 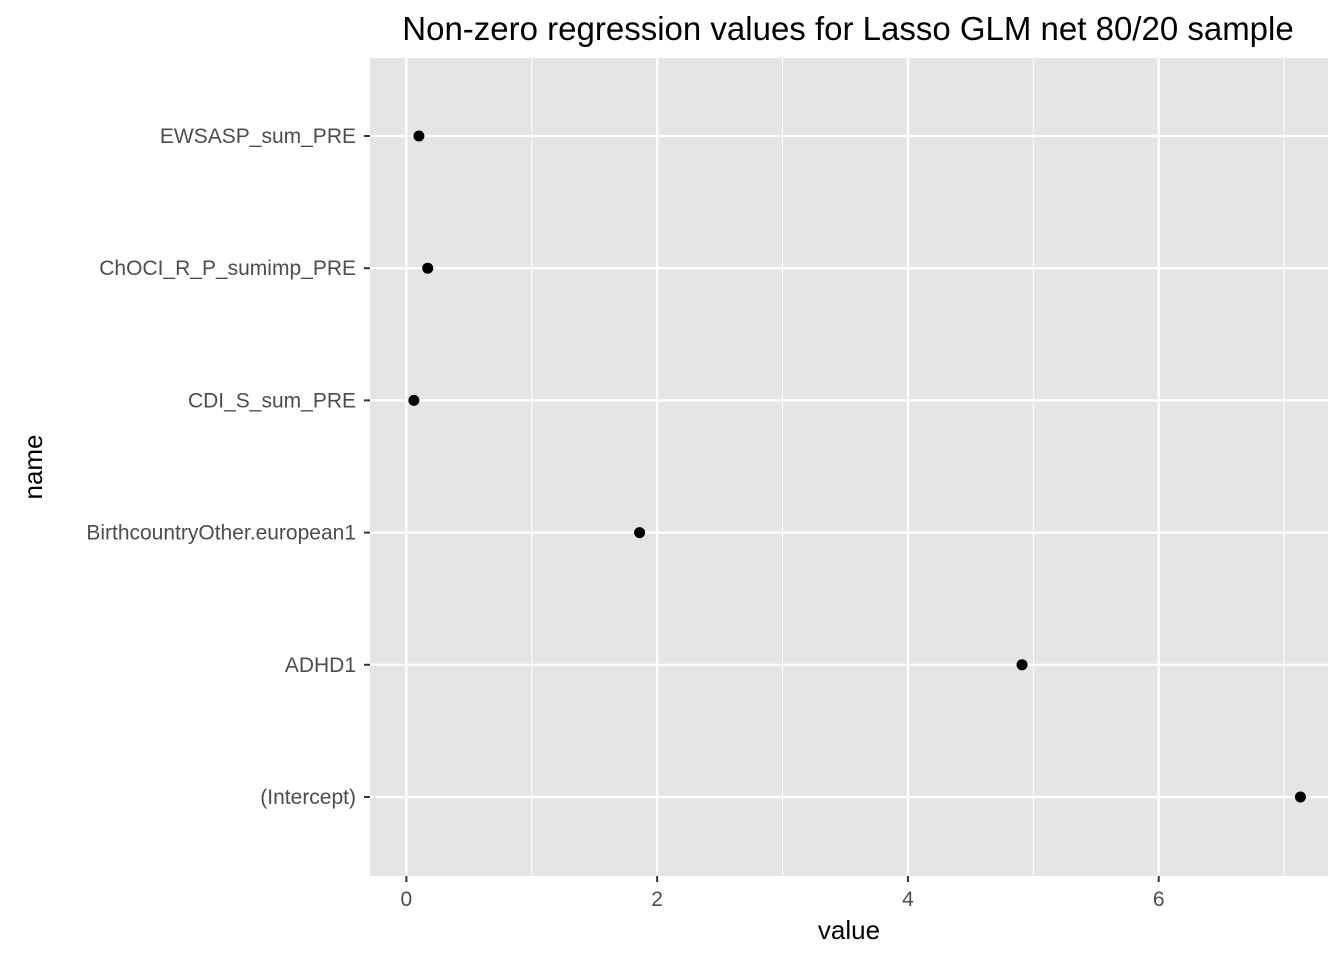 What do you see at coordinates (407, 899) in the screenshot?
I see `x-tick-label: 0` at bounding box center [407, 899].